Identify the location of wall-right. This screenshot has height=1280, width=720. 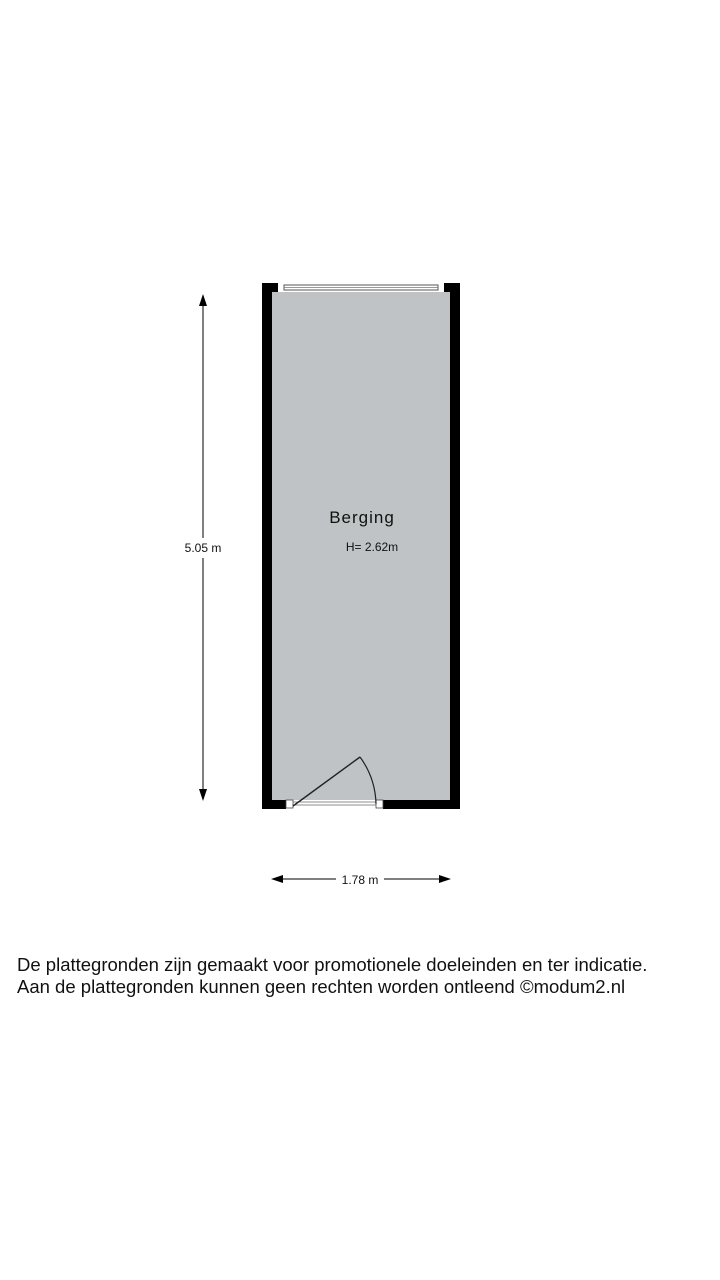
(455, 546).